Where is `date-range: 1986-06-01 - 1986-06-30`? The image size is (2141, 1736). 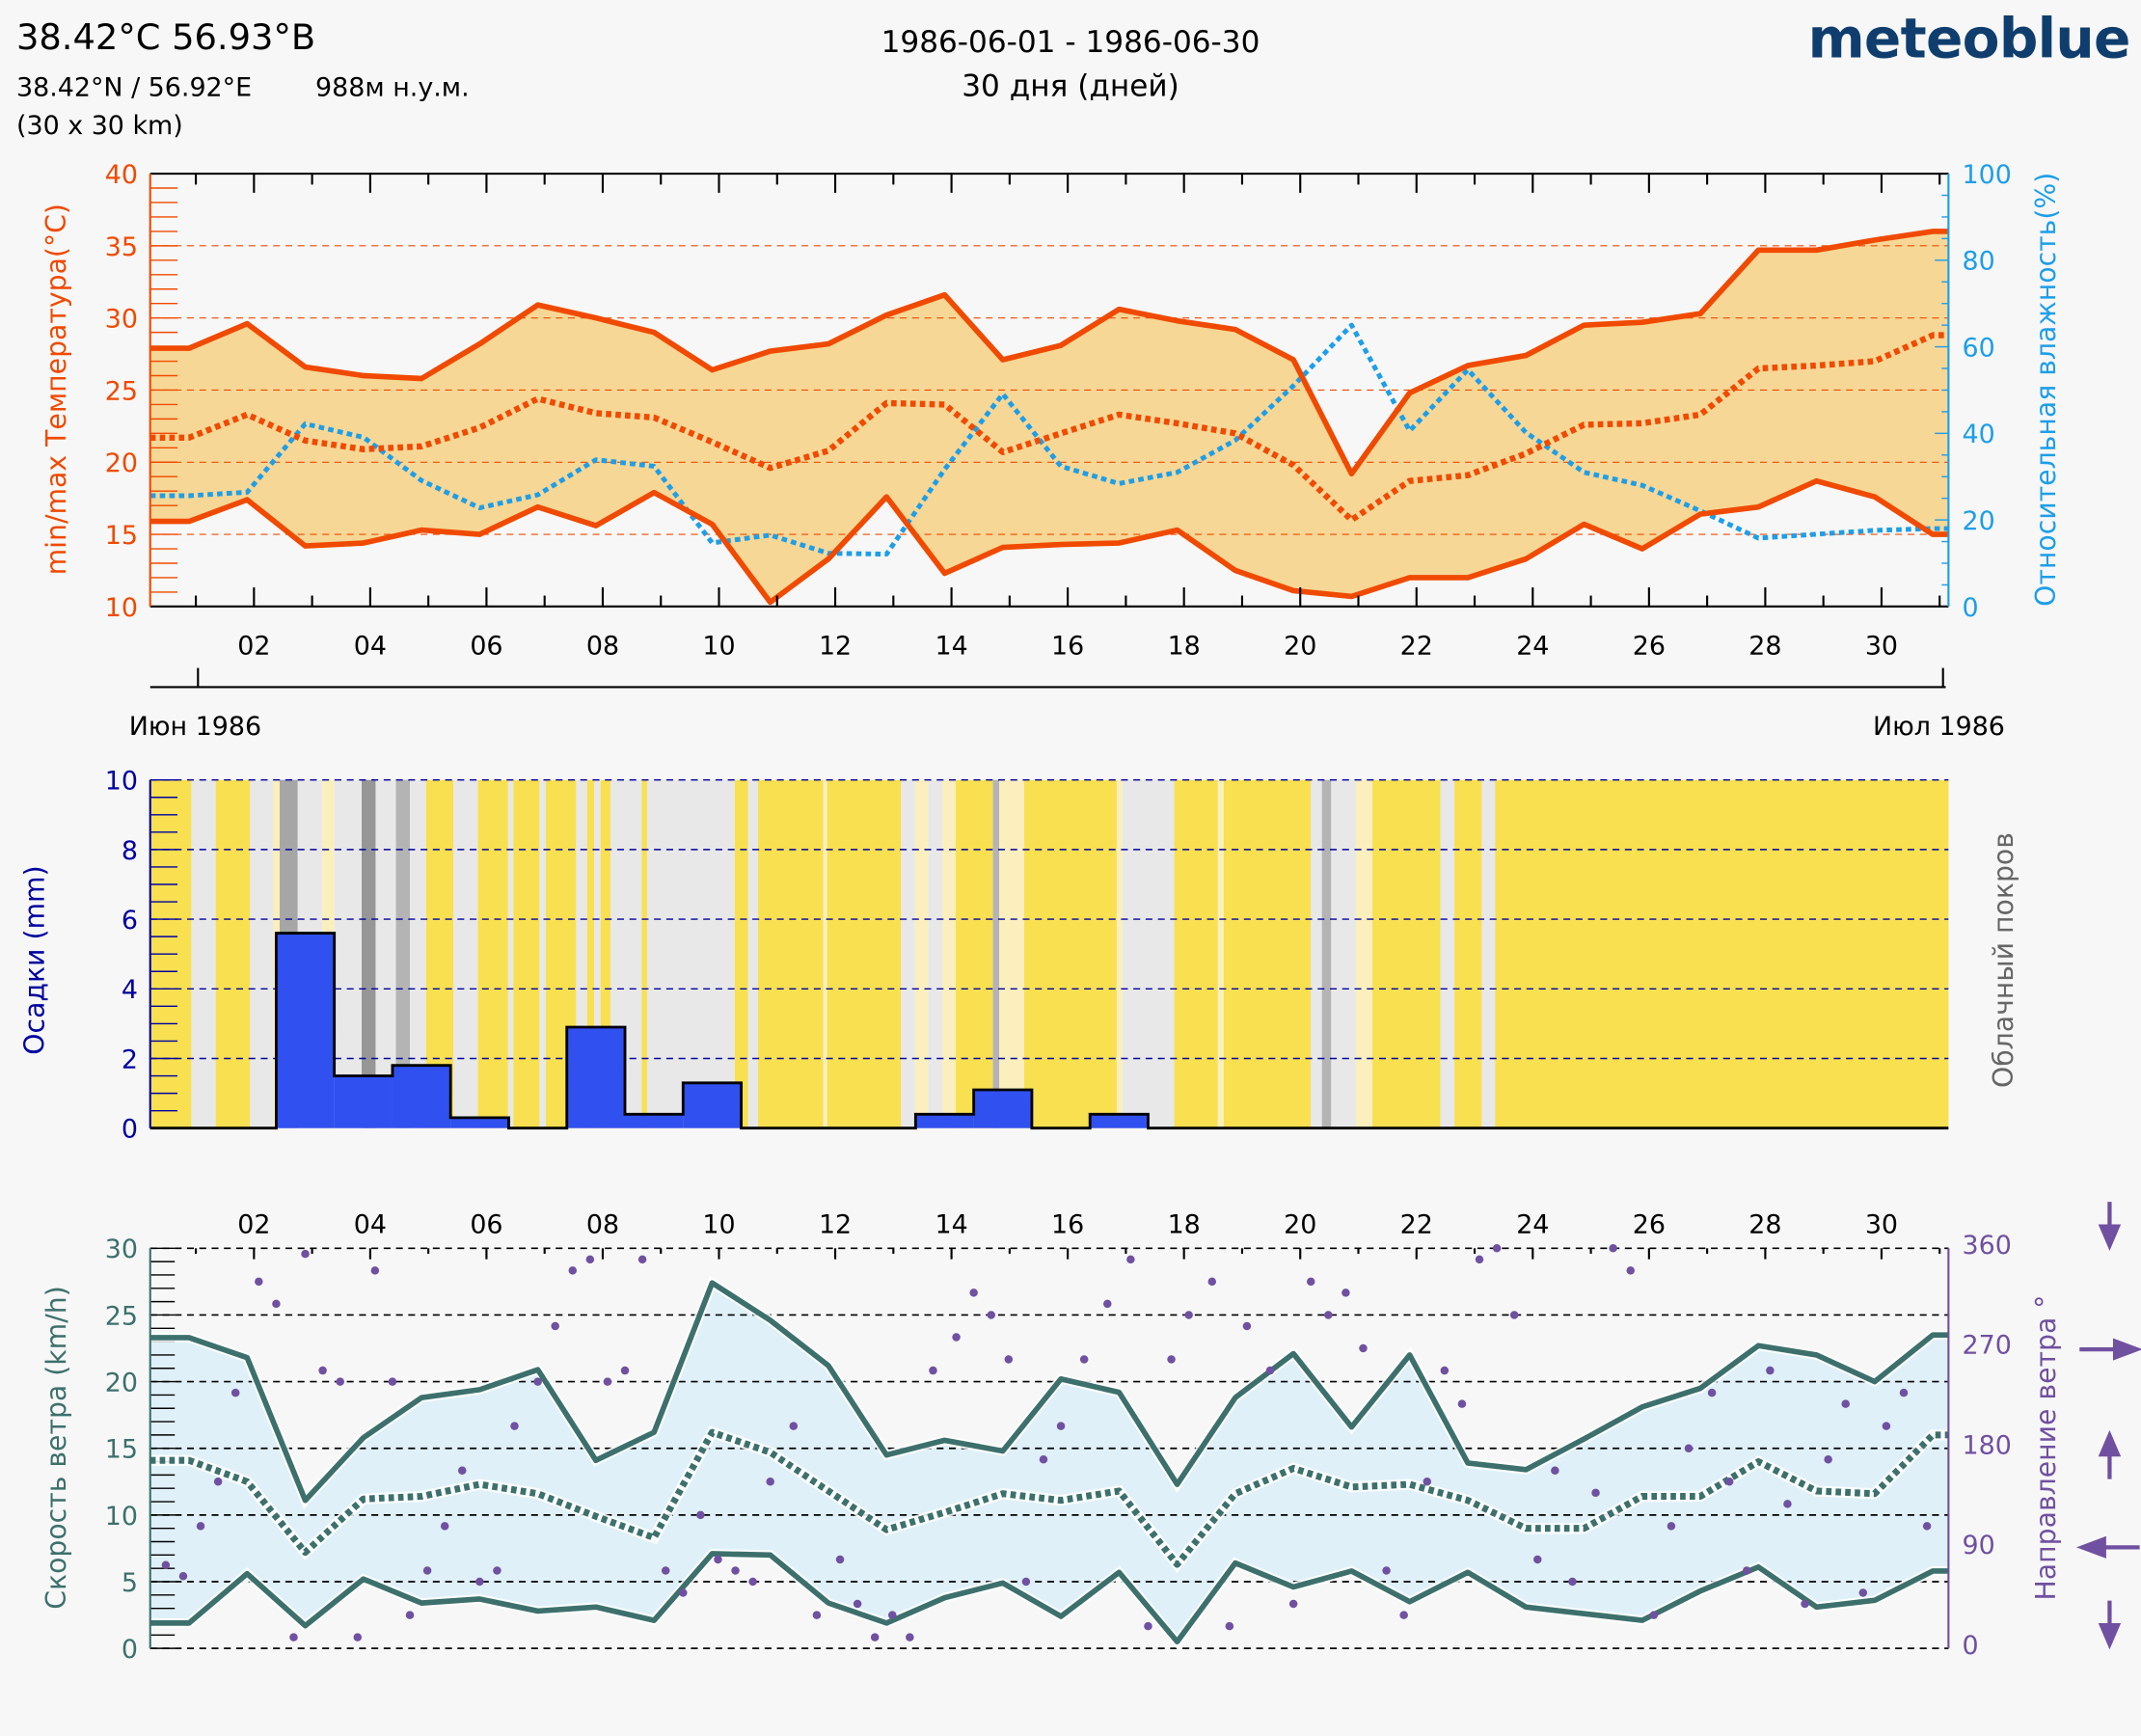
date-range: 1986-06-01 - 1986-06-30 is located at coordinates (1070, 43).